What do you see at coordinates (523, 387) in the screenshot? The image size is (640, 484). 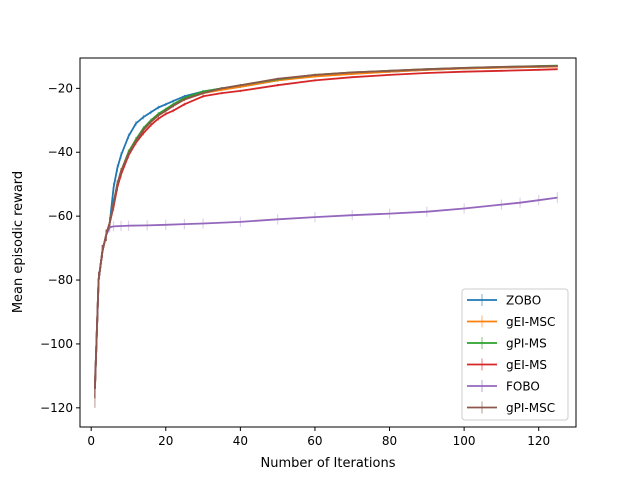 I see `legend-label-fobo: FOBO` at bounding box center [523, 387].